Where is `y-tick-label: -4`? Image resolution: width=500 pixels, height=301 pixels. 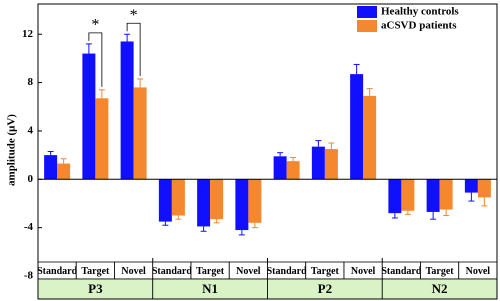
y-tick-label: -4 is located at coordinates (29, 227).